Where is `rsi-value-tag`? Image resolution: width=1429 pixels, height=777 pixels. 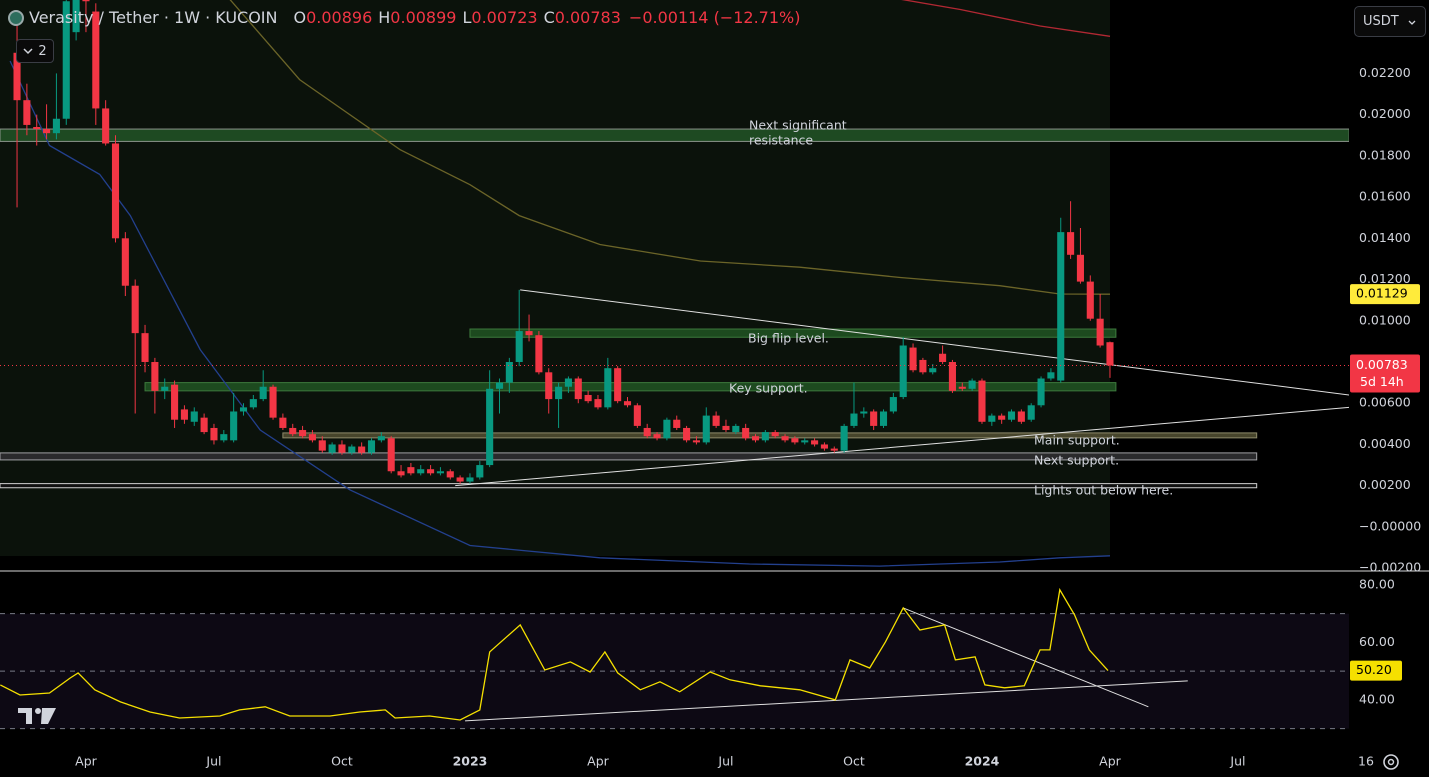 rsi-value-tag is located at coordinates (1376, 670).